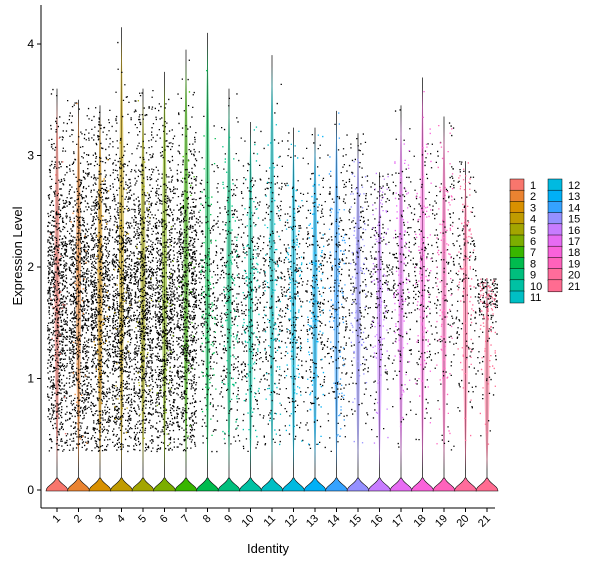 The image size is (600, 573). What do you see at coordinates (533, 242) in the screenshot?
I see `legend-label: 6` at bounding box center [533, 242].